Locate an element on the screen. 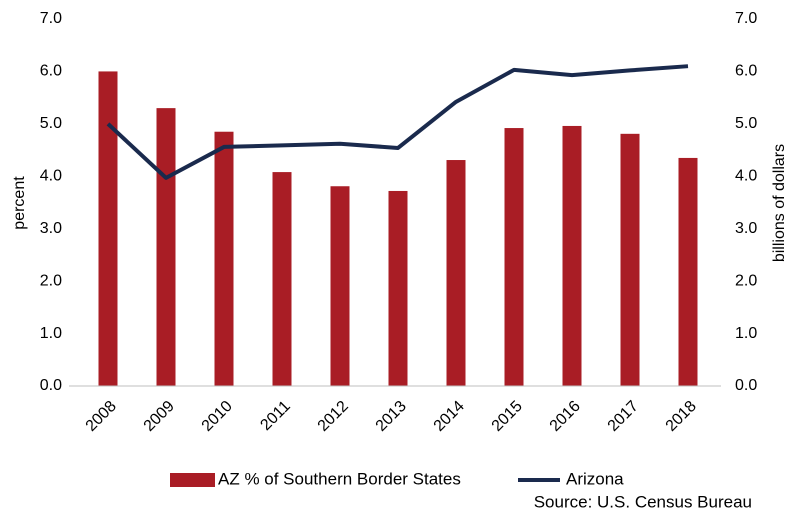 This screenshot has height=511, width=799. x-tick-label: 2018 is located at coordinates (681, 416).